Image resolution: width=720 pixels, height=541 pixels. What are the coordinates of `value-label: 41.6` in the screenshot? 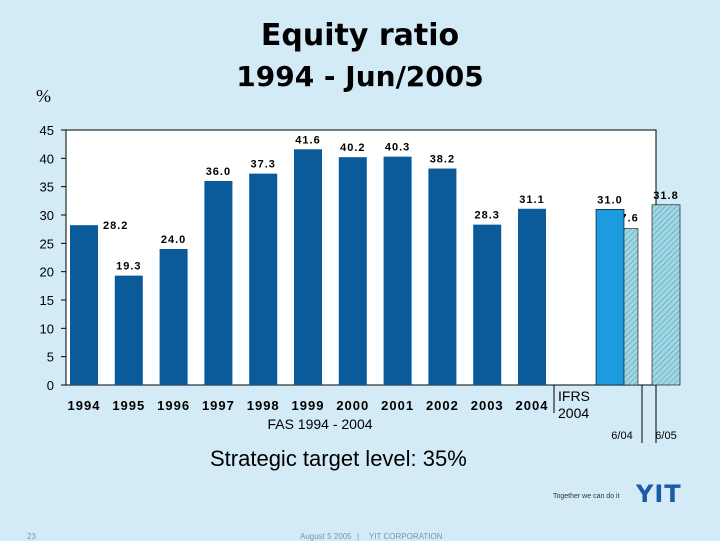 It's located at (307, 140).